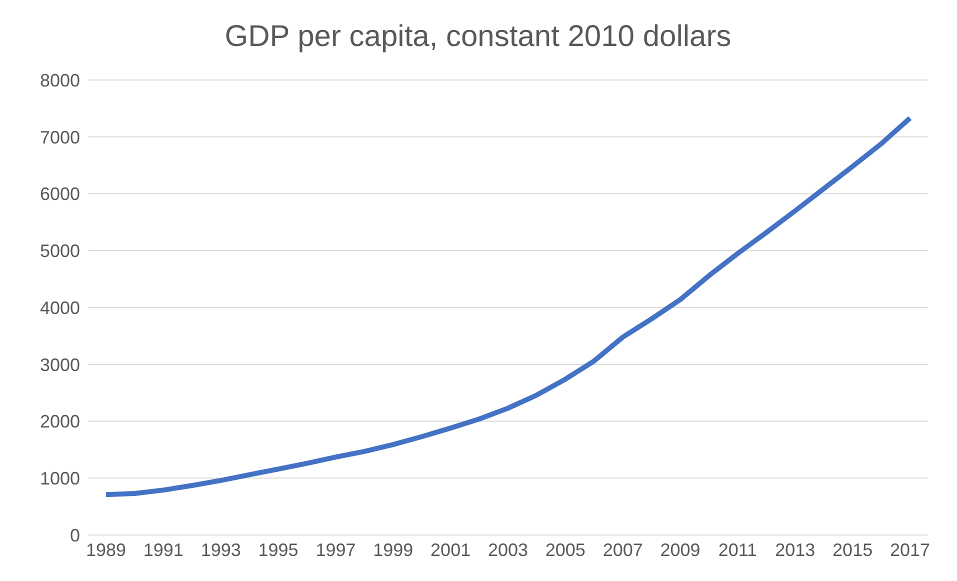  I want to click on x-tick-label: 1991, so click(163, 550).